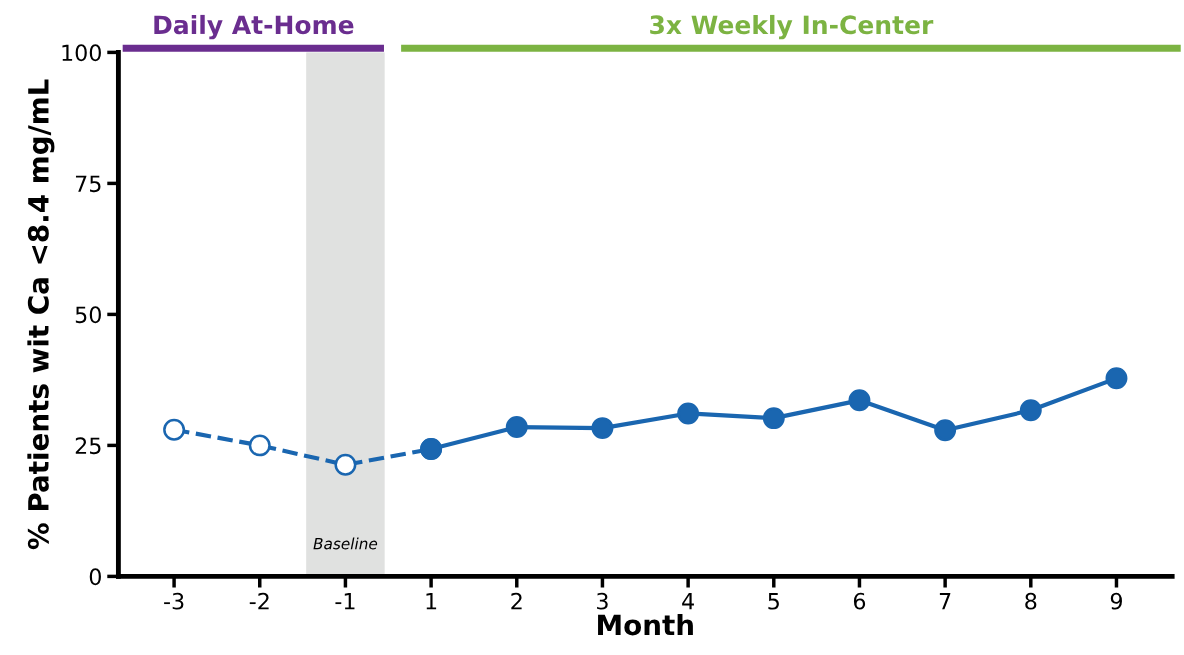 This screenshot has width=1184, height=655. What do you see at coordinates (259, 601) in the screenshot?
I see `x-tick-label: -2` at bounding box center [259, 601].